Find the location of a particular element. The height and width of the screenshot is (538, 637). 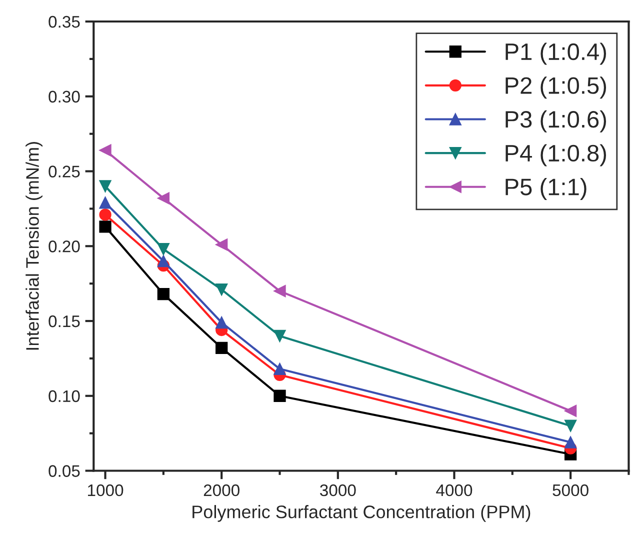

x-tick-label: 1000 is located at coordinates (106, 490).